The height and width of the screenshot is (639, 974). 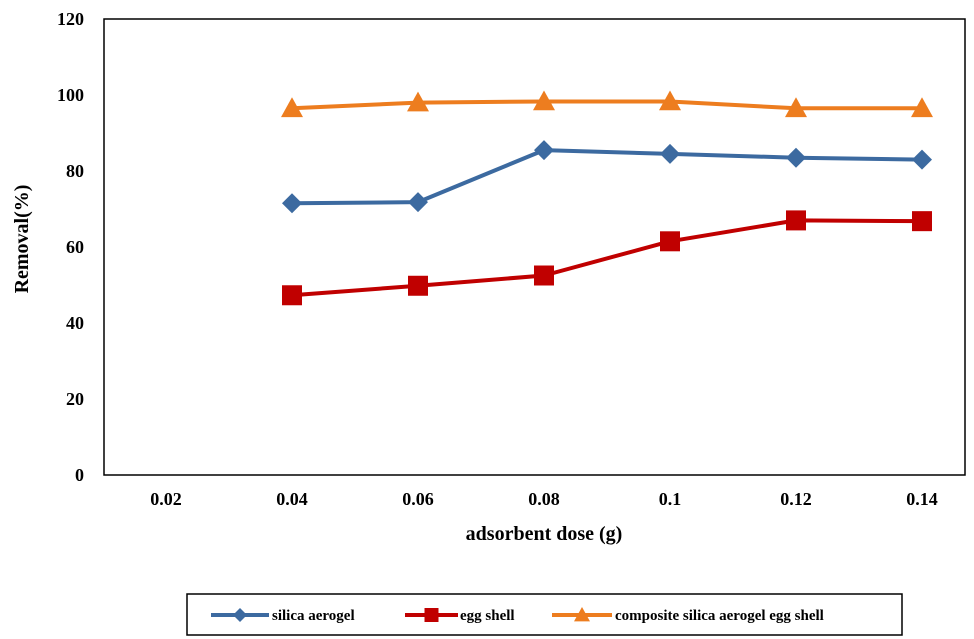 I want to click on series-triangle, so click(x=607, y=104).